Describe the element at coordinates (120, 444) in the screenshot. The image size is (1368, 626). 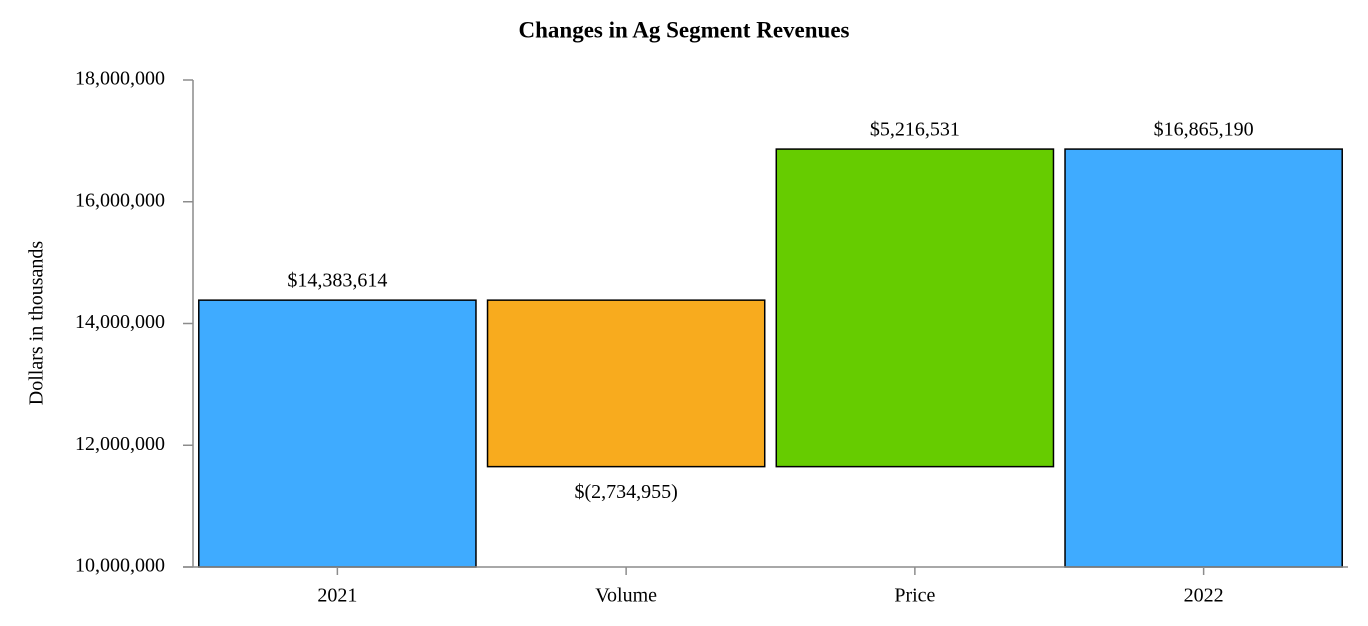
I see `y-tick-label: 12,000,000` at that location.